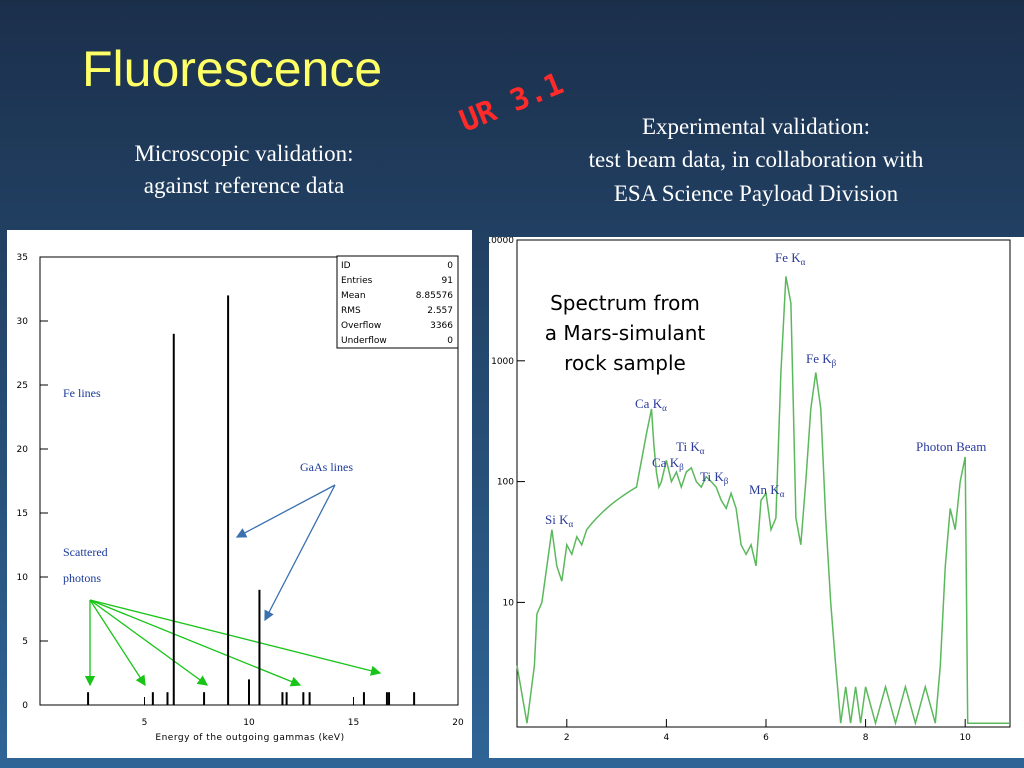 The image size is (1024, 768). I want to click on peak-label: Photon Beam, so click(951, 446).